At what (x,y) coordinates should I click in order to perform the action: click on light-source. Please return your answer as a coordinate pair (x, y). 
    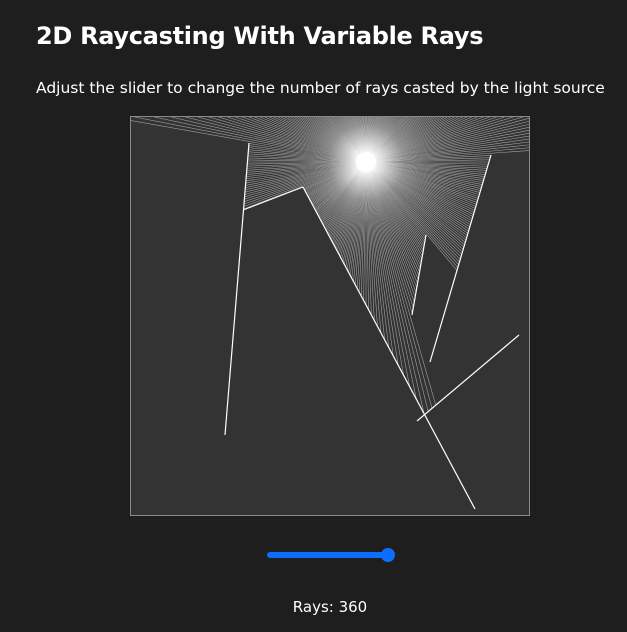
    Looking at the image, I should click on (366, 162).